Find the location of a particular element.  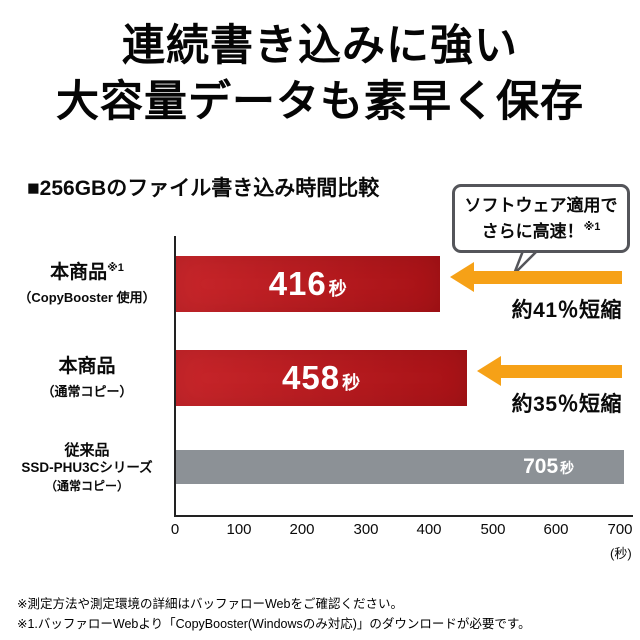

bar-normal-copy: 458 秒 is located at coordinates (322, 378).